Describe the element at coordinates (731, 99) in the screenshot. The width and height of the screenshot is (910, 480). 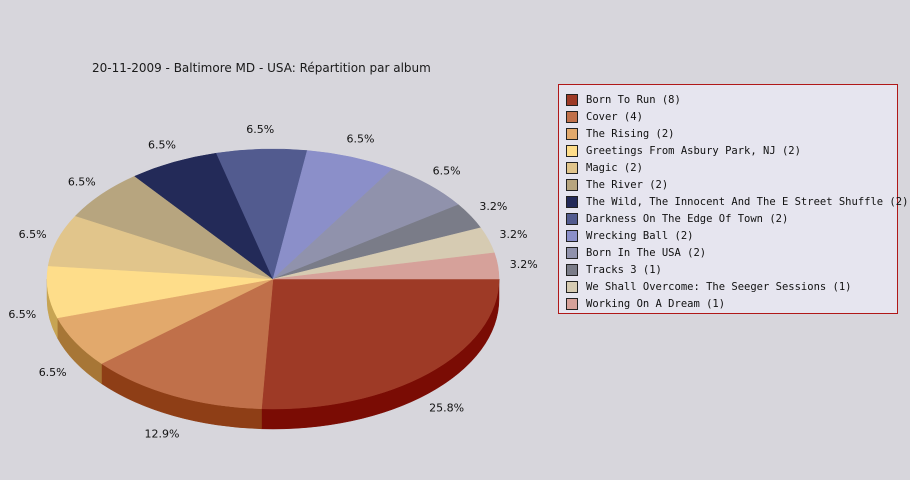
I see `legend-item: Born To Run (8)` at that location.